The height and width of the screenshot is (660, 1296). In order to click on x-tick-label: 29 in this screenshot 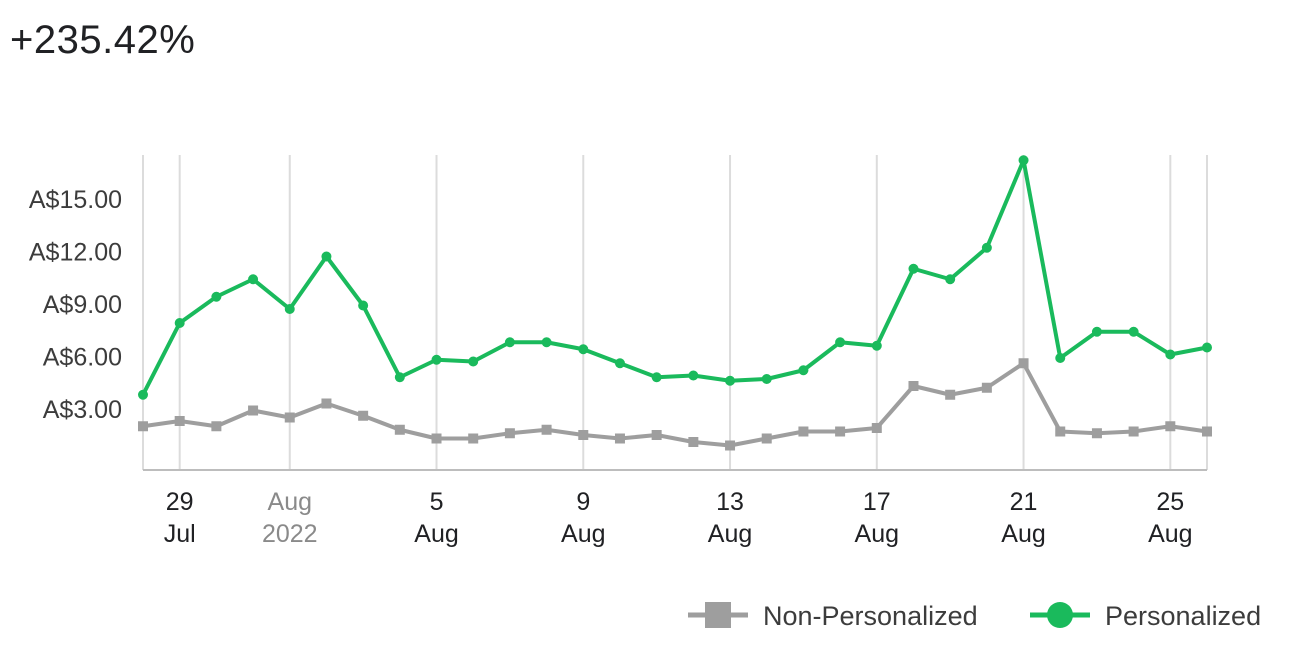, I will do `click(180, 502)`.